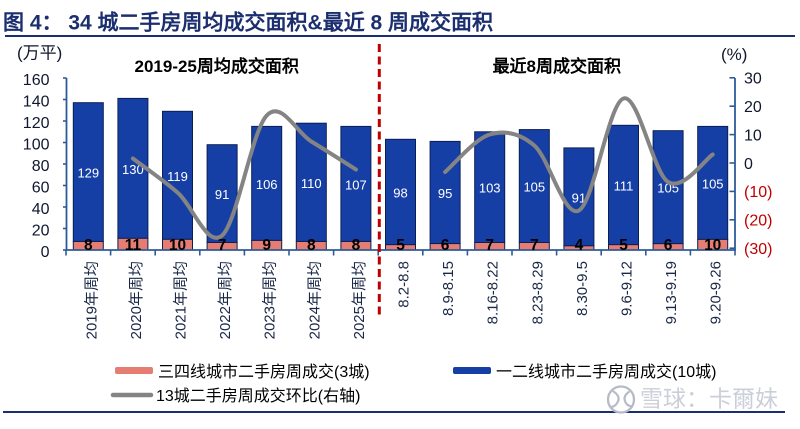 Image resolution: width=800 pixels, height=429 pixels. I want to click on svg-text: 2021年周均, so click(181, 300).